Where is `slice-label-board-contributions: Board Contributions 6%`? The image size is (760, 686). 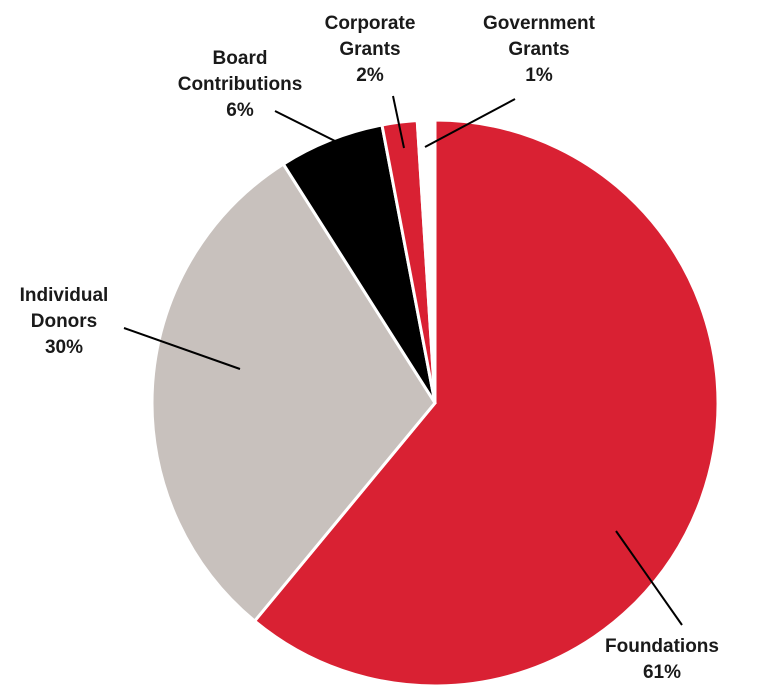 slice-label-board-contributions: Board Contributions 6% is located at coordinates (240, 84).